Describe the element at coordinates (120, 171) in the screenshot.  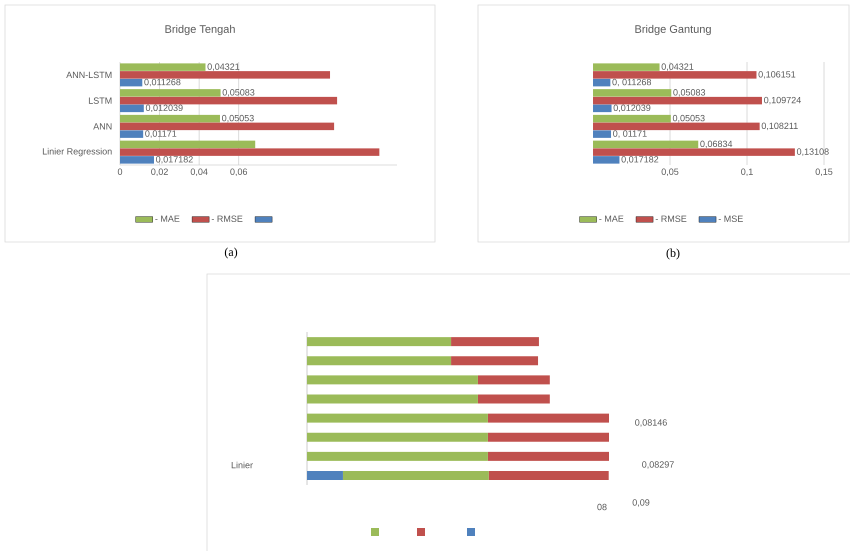
I see `x-tick-label: 0` at that location.